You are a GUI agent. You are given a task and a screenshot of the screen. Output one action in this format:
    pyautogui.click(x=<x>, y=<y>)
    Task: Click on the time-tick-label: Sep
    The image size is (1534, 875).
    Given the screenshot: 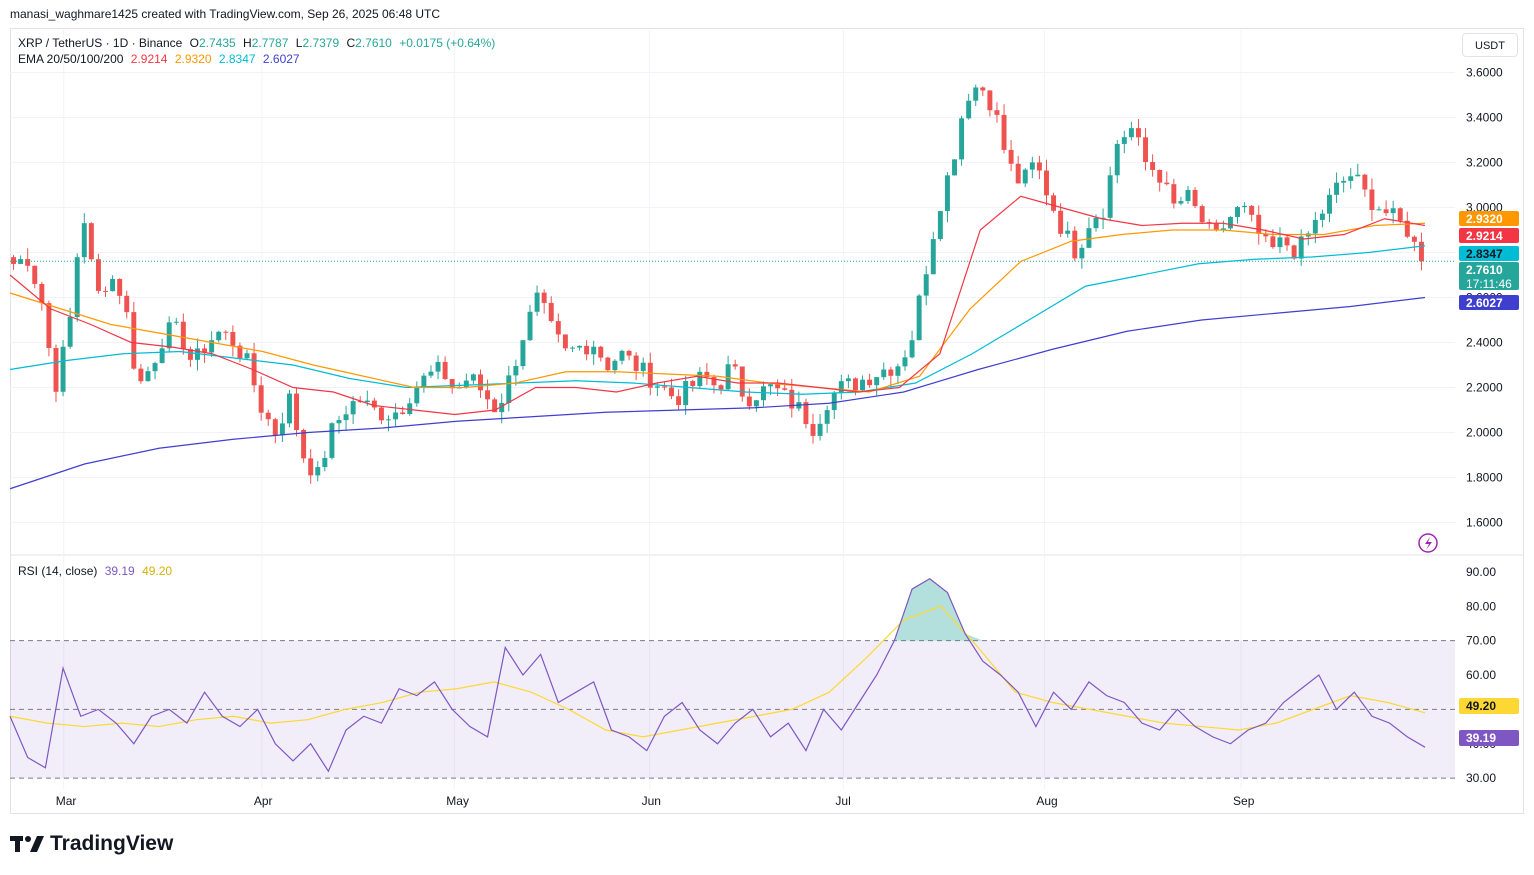 What is the action you would take?
    pyautogui.click(x=1244, y=801)
    